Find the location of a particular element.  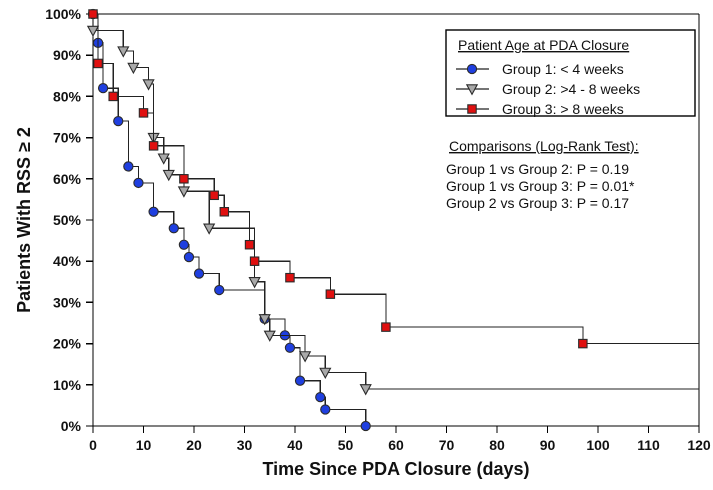

y-tick-label: 0% is located at coordinates (71, 426).